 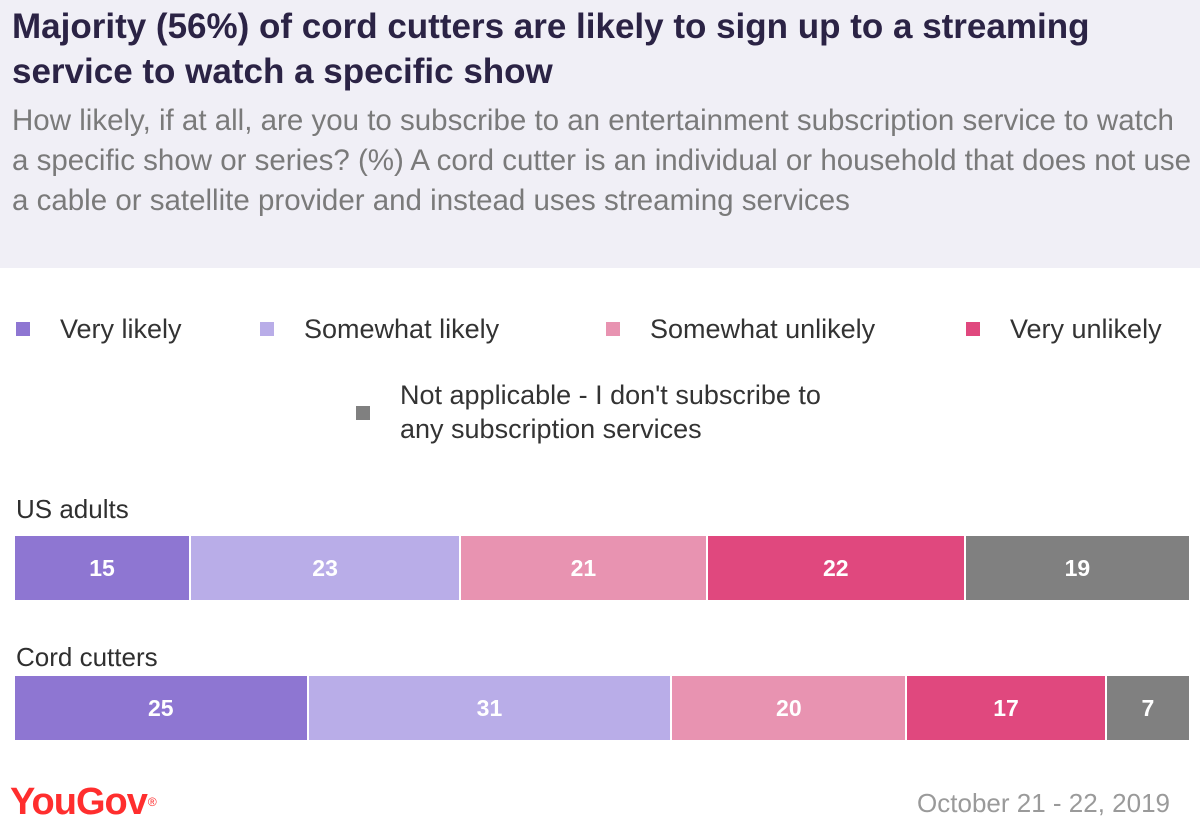 What do you see at coordinates (763, 329) in the screenshot?
I see `legend-label: Somewhat unlikely` at bounding box center [763, 329].